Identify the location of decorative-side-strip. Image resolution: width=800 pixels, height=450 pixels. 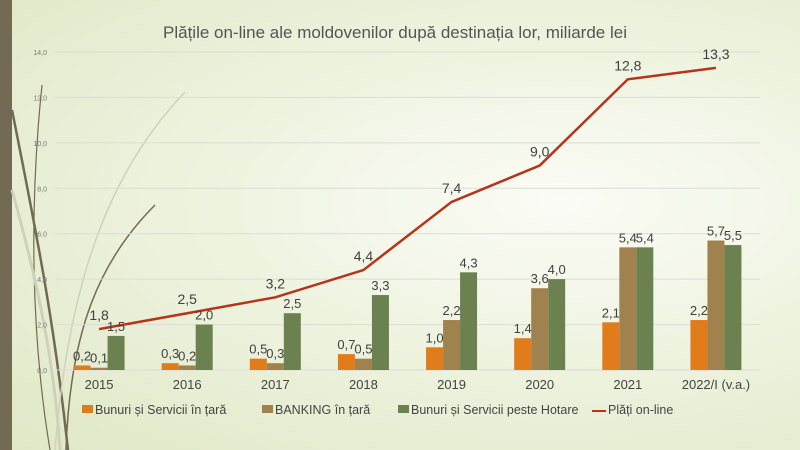
(6, 225).